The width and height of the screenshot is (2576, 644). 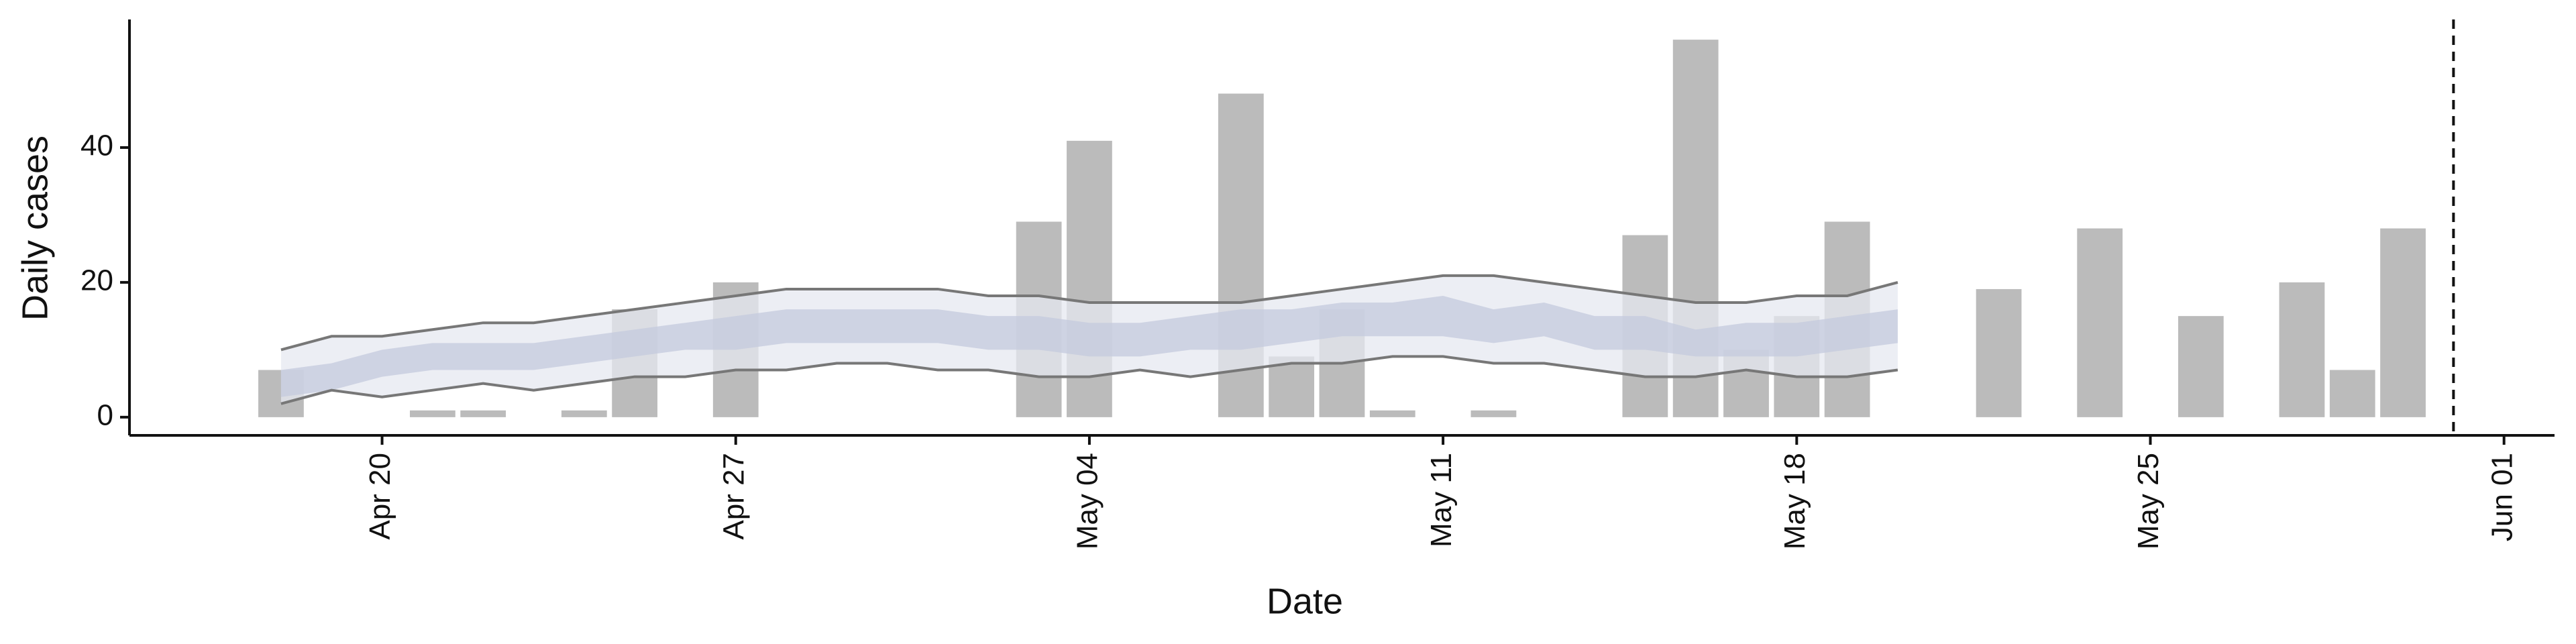 What do you see at coordinates (1441, 500) in the screenshot?
I see `x-tick-label: May 11` at bounding box center [1441, 500].